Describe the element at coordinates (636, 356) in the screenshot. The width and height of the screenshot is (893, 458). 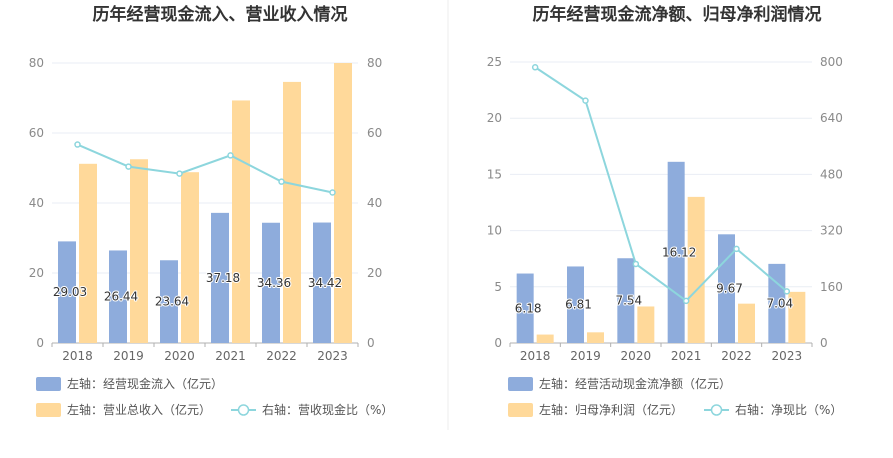
I see `x-axis-tick-label: 2020` at that location.